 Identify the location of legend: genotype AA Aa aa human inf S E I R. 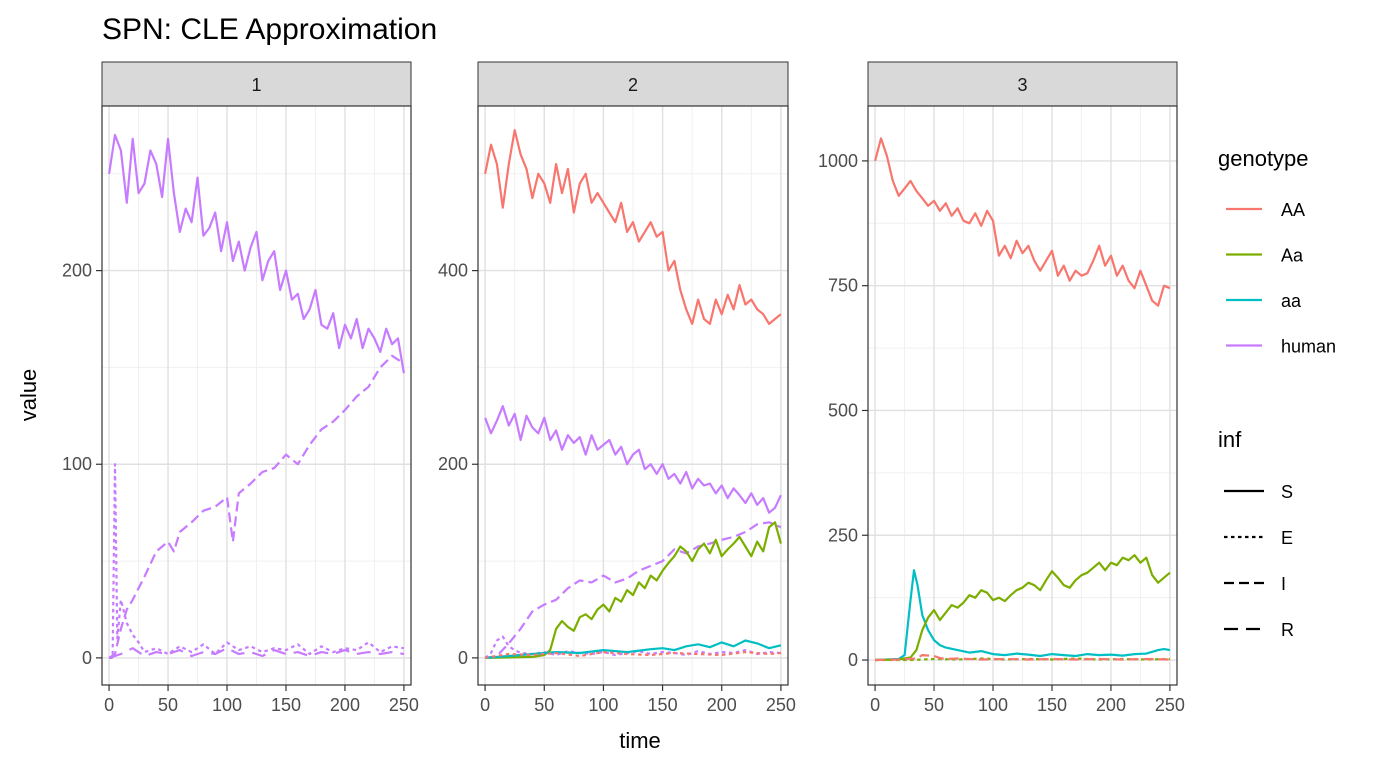
(1277, 393).